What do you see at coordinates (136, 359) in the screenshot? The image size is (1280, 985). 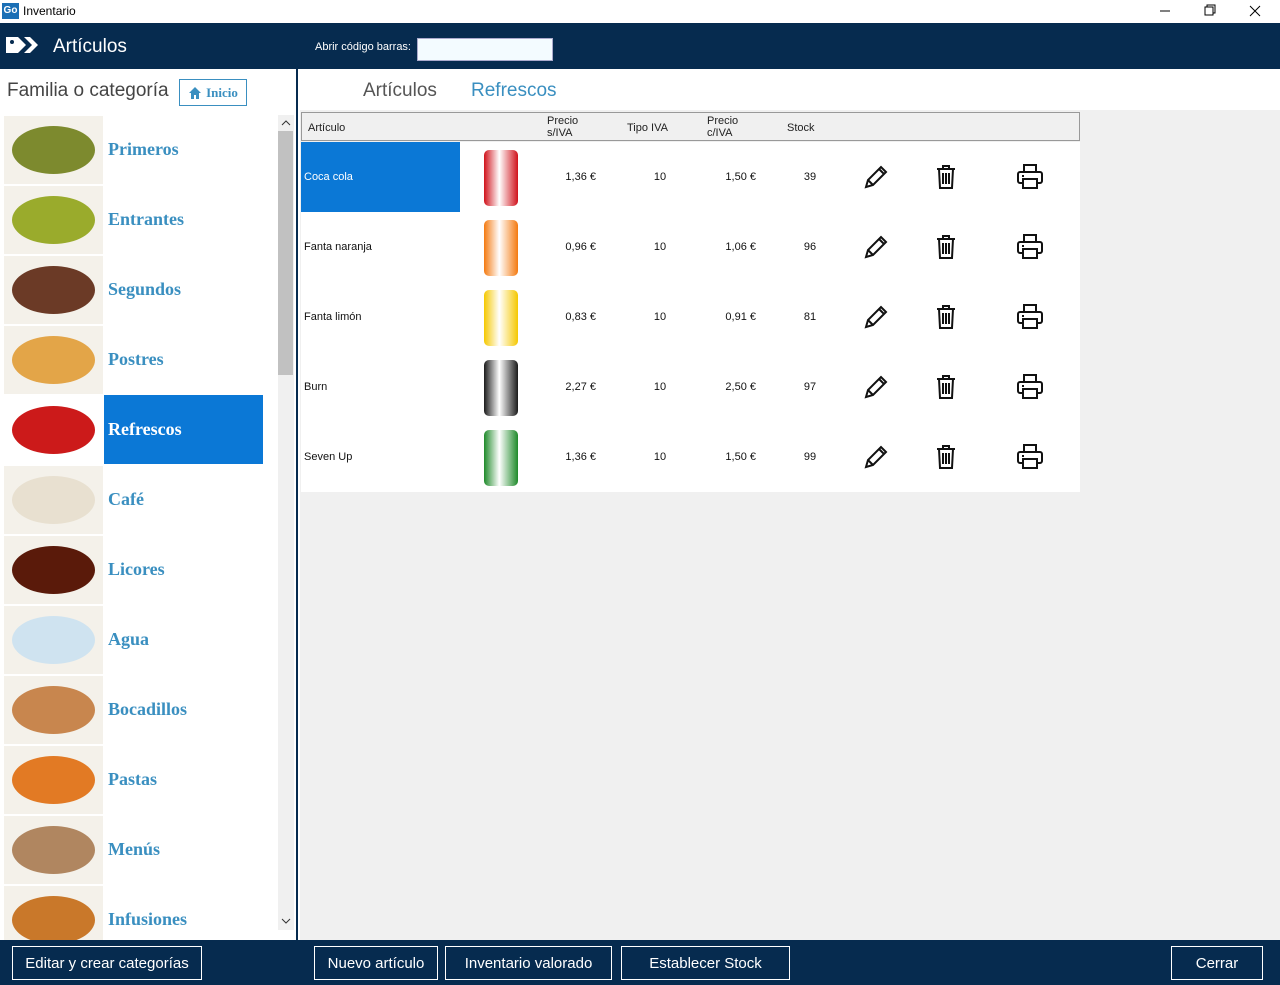 I see `category-name: Postres` at bounding box center [136, 359].